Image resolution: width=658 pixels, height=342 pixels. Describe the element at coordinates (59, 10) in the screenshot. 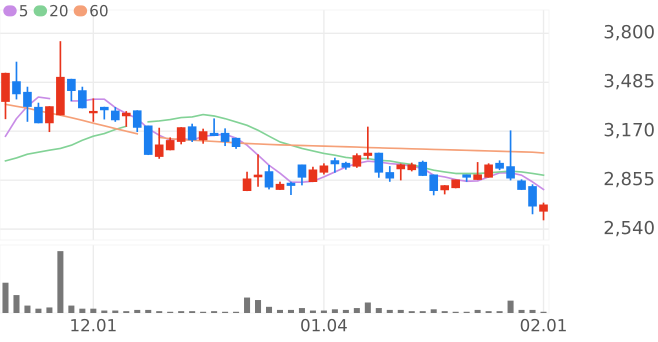

I see `legend-label: 20` at that location.